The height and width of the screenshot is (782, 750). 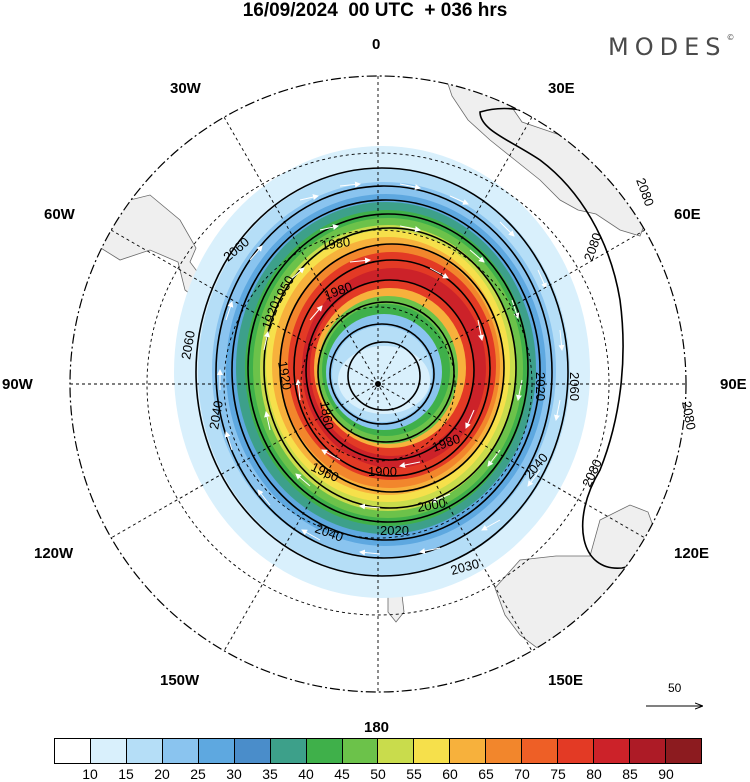 I want to click on brand-mark: ©, so click(x=730, y=37).